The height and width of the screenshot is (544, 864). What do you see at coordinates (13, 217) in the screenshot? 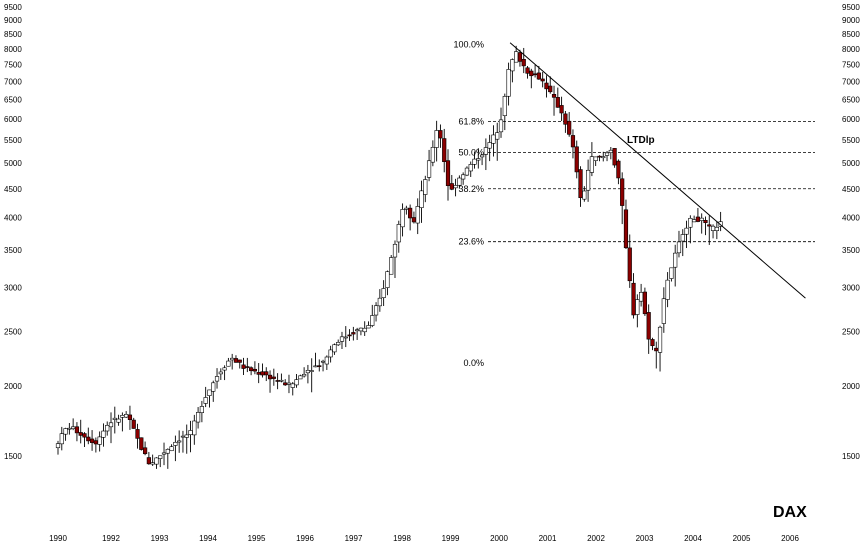
I see `y-tick-label-left: 4000` at bounding box center [13, 217].